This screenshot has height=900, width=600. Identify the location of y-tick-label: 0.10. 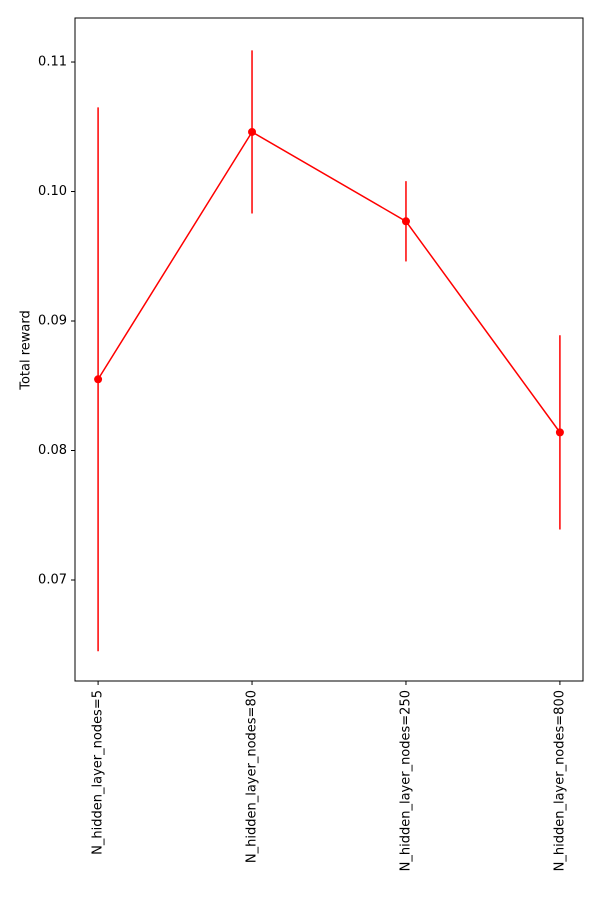
(52, 191).